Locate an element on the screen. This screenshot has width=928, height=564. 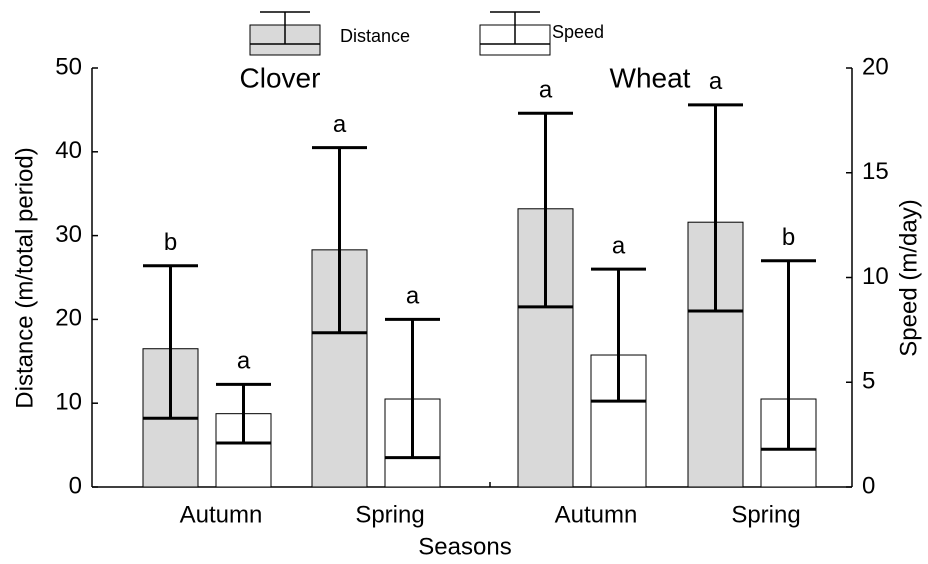
y2-tick-label: 10 is located at coordinates (875, 276).